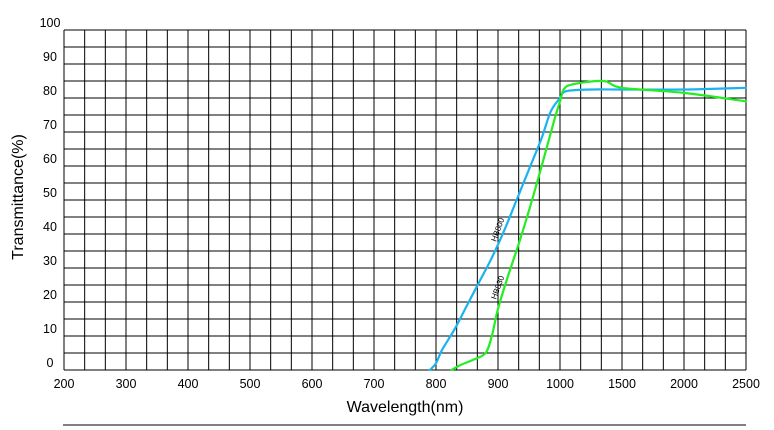  I want to click on x-tick-label: 600, so click(312, 384).